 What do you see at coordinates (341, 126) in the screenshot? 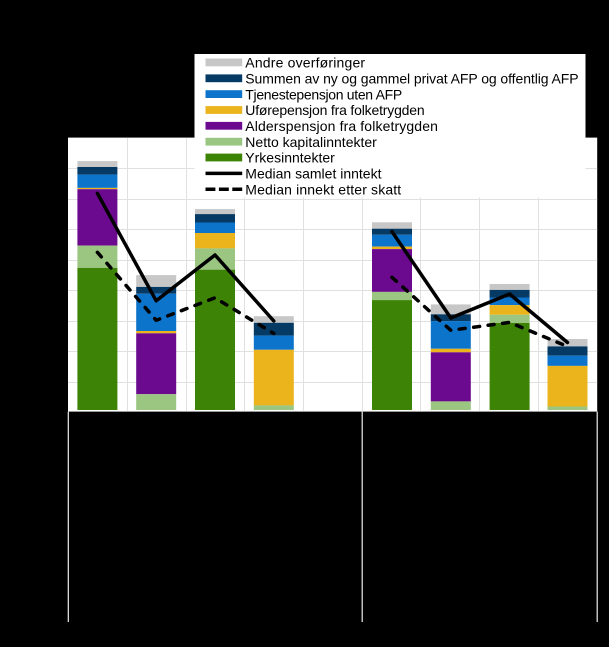
I see `svg-text: Alderspensjon fra folketrygden` at bounding box center [341, 126].